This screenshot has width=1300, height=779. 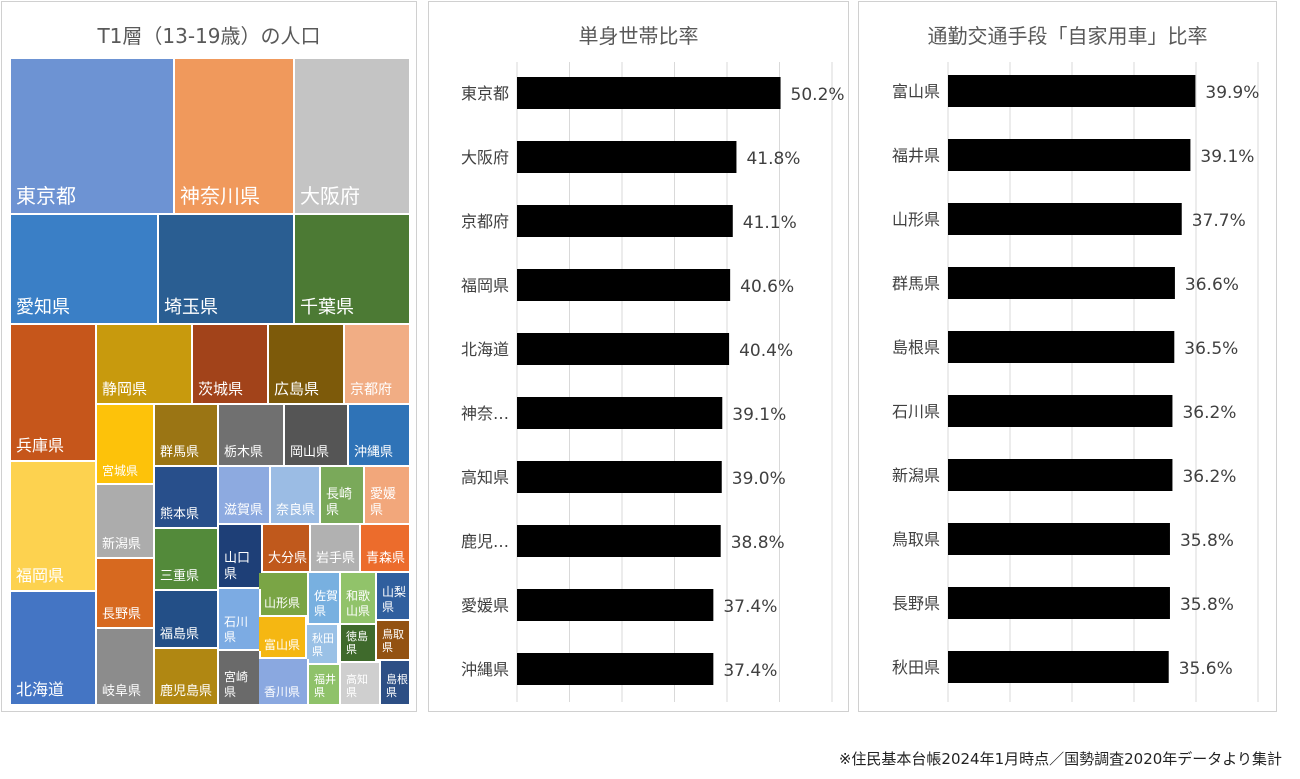 I want to click on treemap-tile-label: 北海道, so click(x=40, y=689).